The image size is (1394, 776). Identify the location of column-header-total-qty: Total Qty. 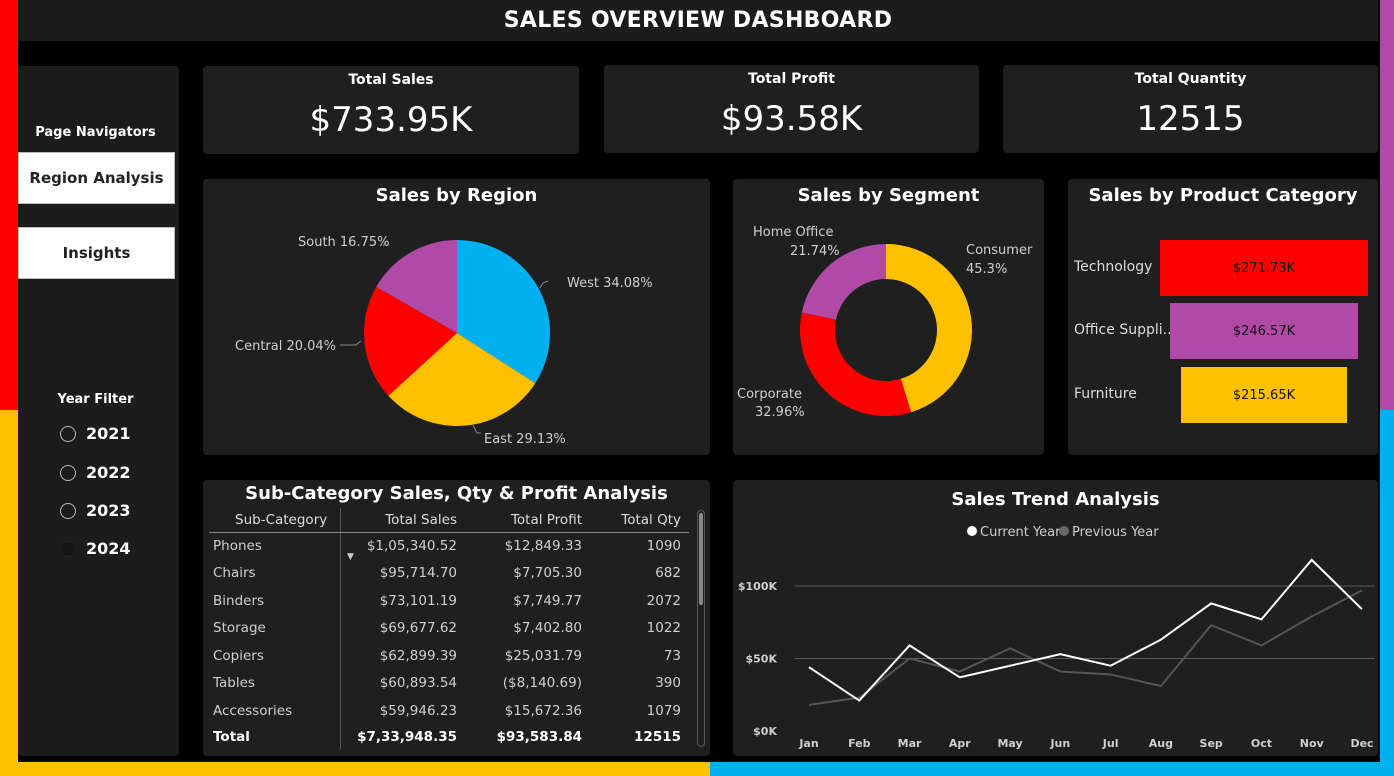
(639, 520).